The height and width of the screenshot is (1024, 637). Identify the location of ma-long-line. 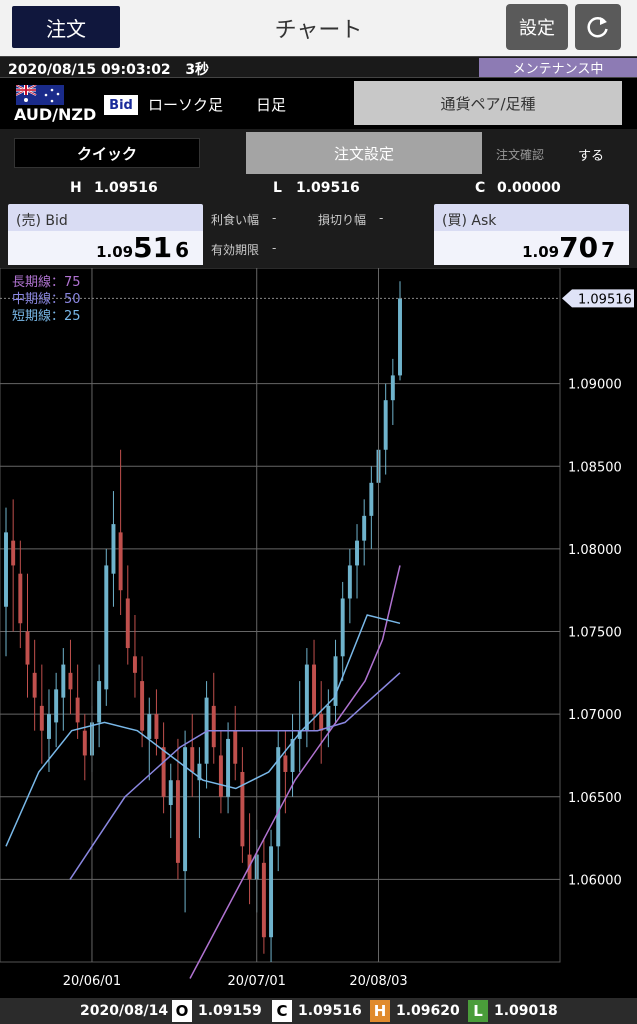
(295, 772).